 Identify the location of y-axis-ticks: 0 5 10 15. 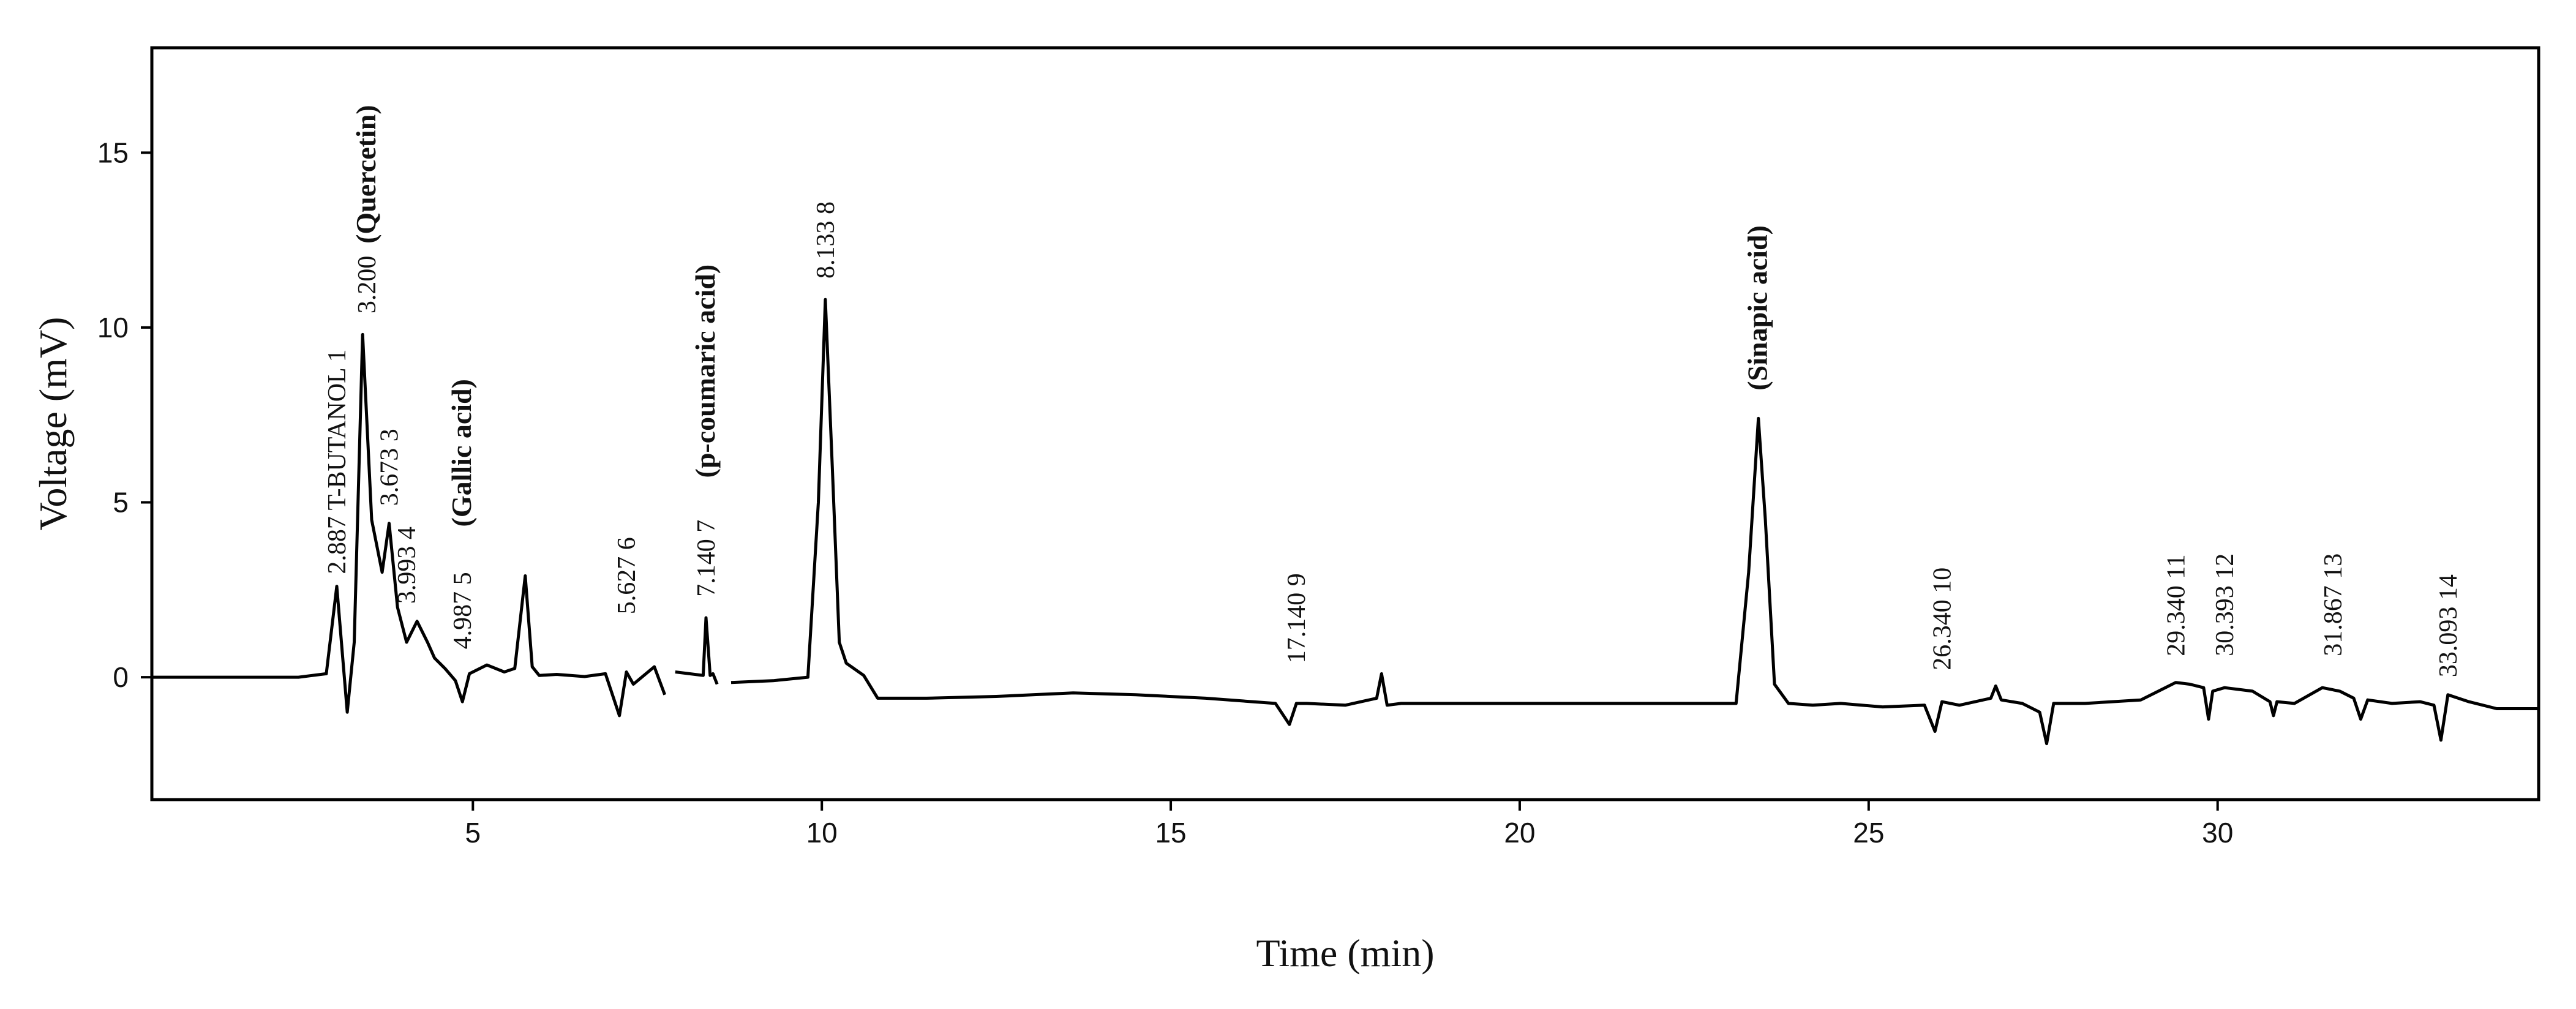
(124, 415).